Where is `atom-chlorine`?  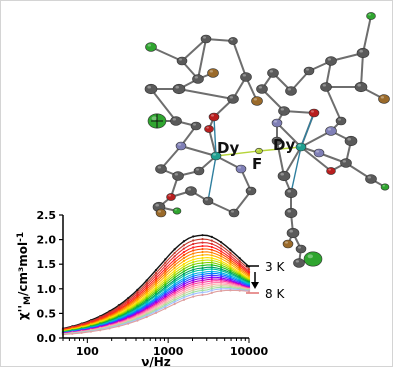
atom-chlorine is located at coordinates (371, 16).